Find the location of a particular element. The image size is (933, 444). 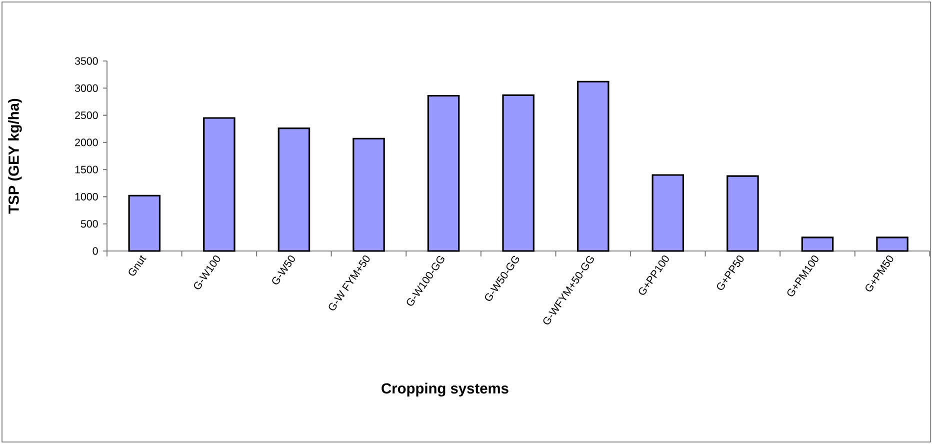

y-tick-label: 1500 is located at coordinates (86, 170).